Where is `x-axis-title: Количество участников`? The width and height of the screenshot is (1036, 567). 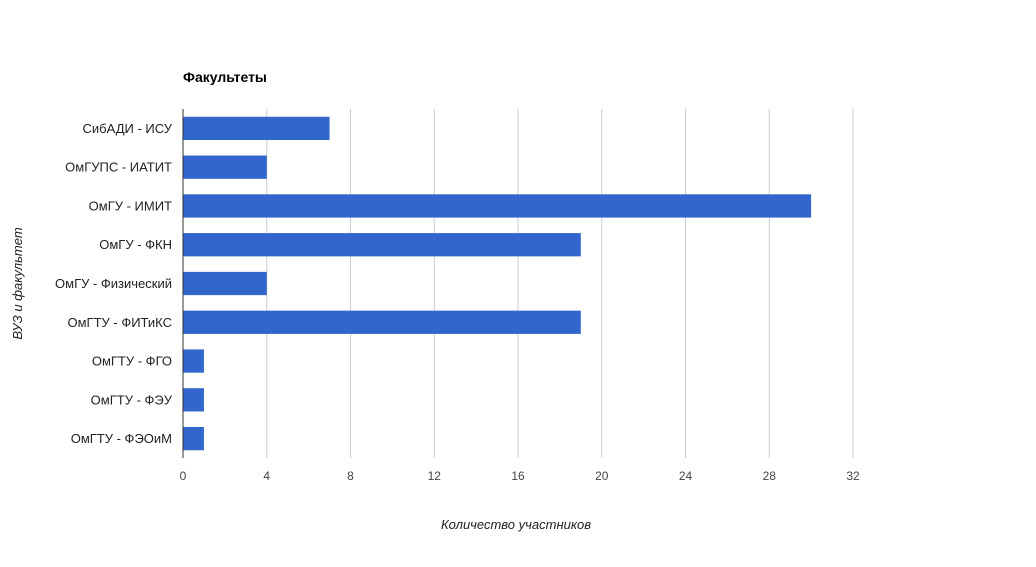
x-axis-title: Количество участников is located at coordinates (516, 524).